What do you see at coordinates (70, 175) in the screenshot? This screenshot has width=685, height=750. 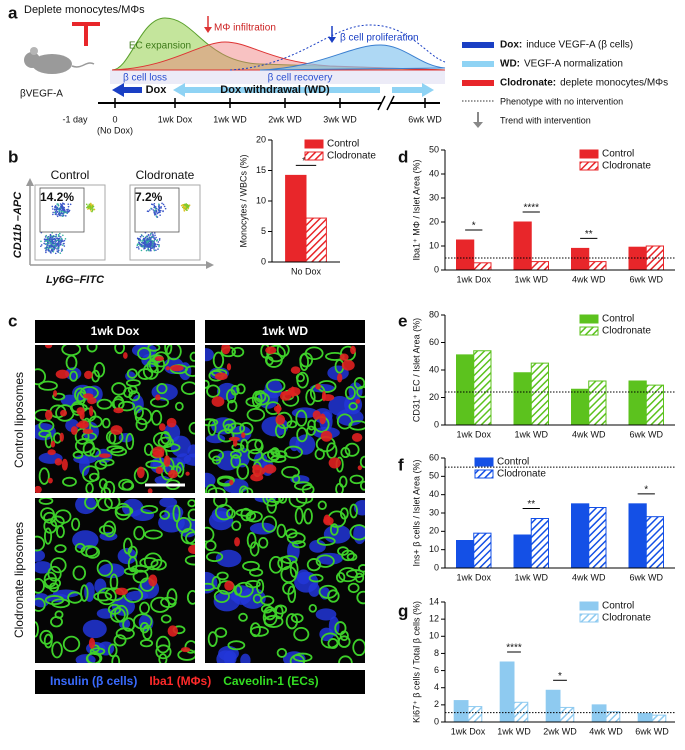 I see `group-label: Control` at bounding box center [70, 175].